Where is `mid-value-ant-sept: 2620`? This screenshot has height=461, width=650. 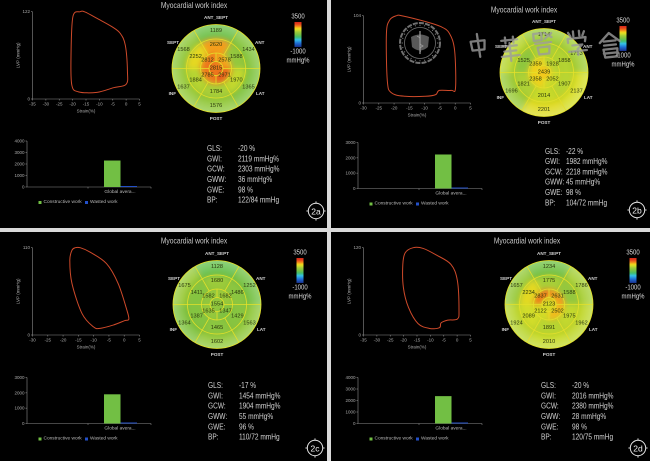 mid-value-ant-sept: 2620 is located at coordinates (216, 45).